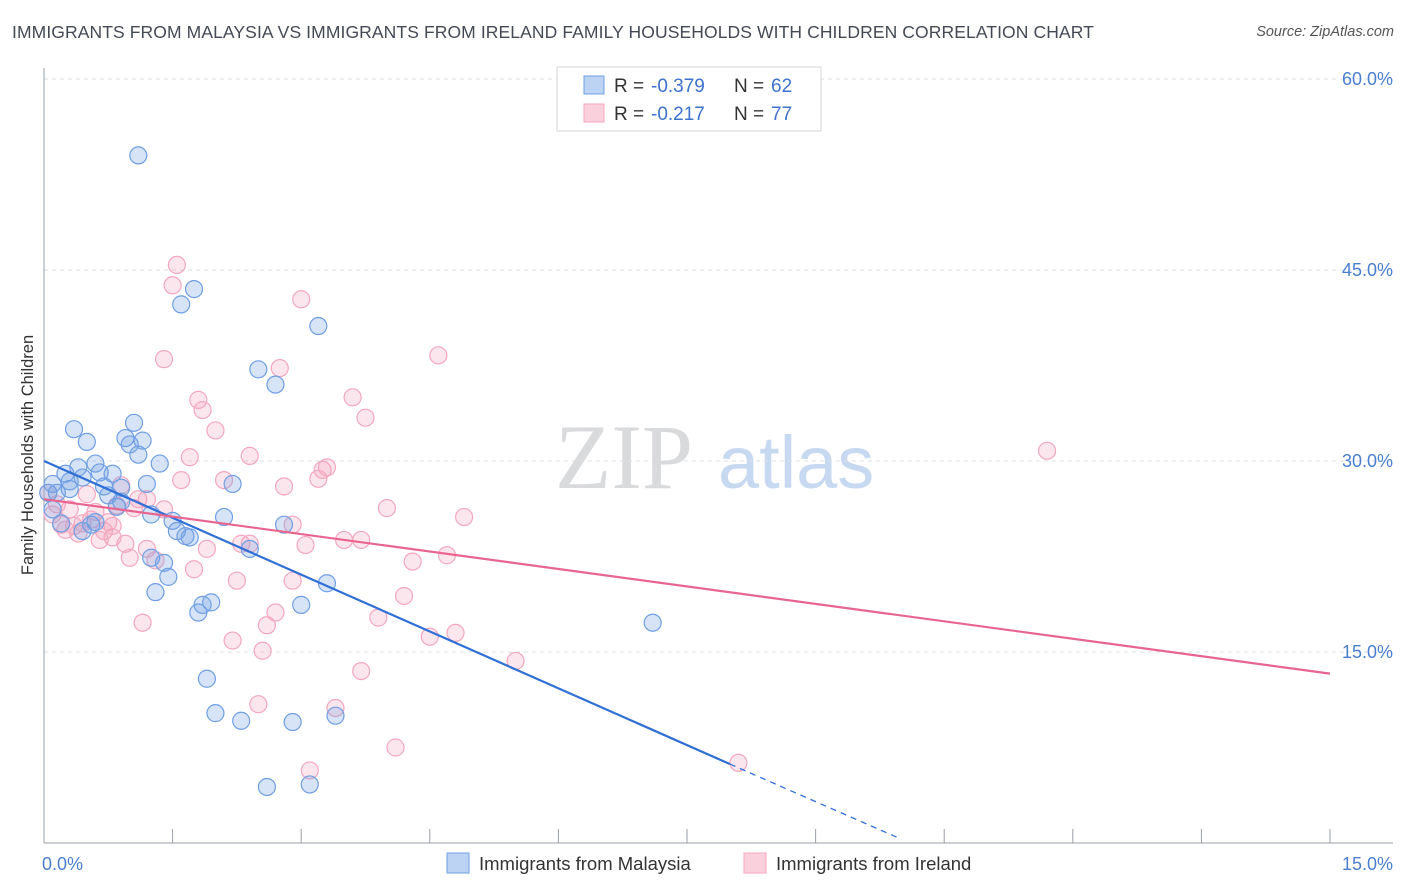 The image size is (1406, 892). Describe the element at coordinates (458, 863) in the screenshot. I see `bottom-legend-swatch-malaysia` at that location.